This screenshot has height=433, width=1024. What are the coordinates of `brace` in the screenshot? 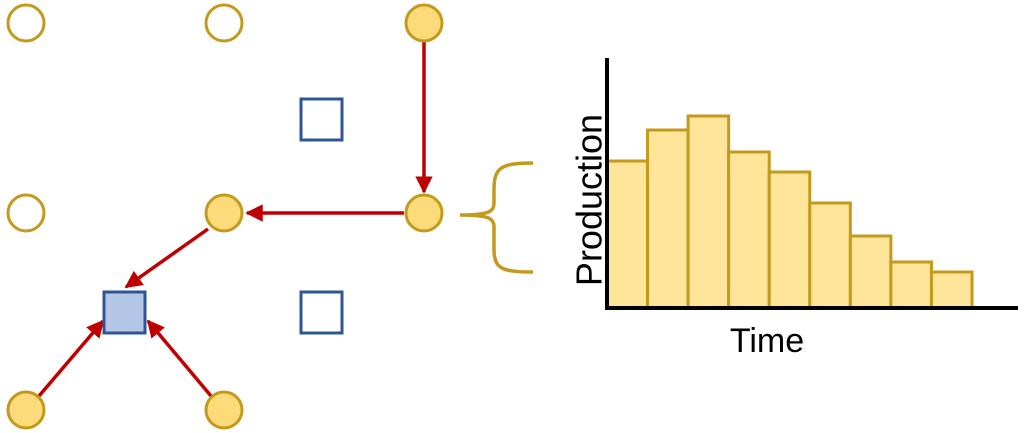 It's located at (496, 217).